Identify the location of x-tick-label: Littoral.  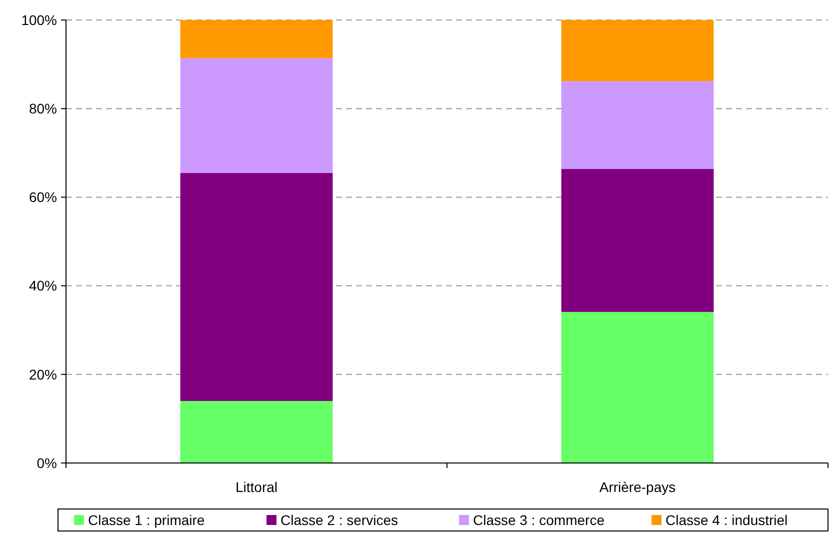
(256, 487).